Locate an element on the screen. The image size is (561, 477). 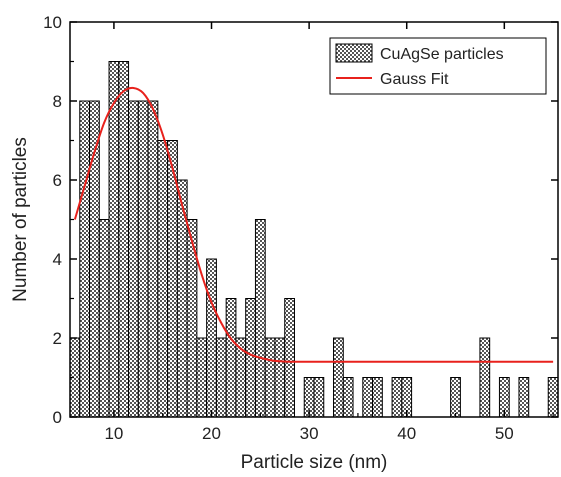
y-tick-label: 0 is located at coordinates (57, 417).